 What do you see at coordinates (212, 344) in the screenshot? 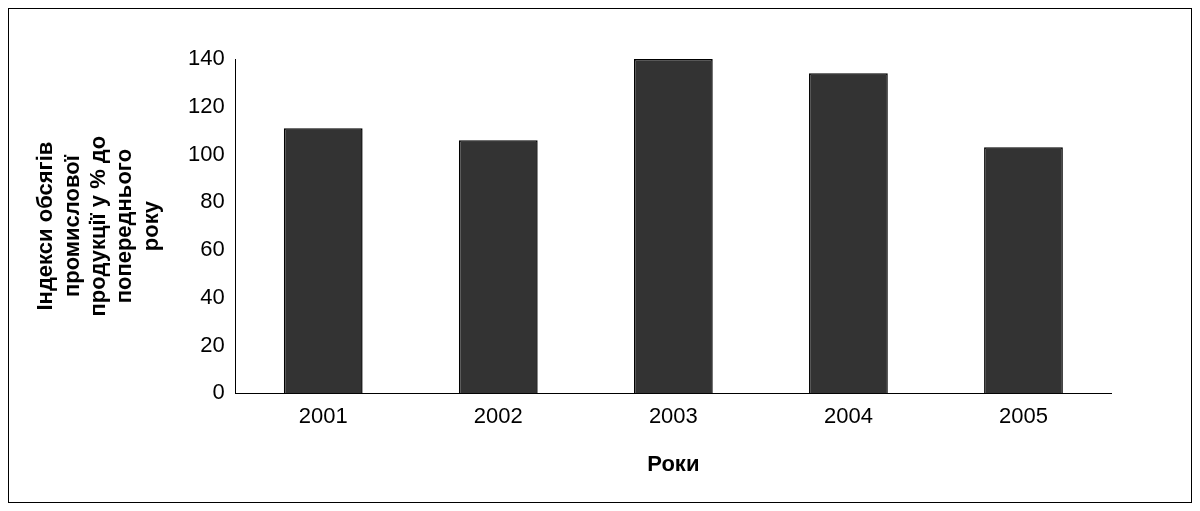
I see `y-tick-label: 20` at bounding box center [212, 344].